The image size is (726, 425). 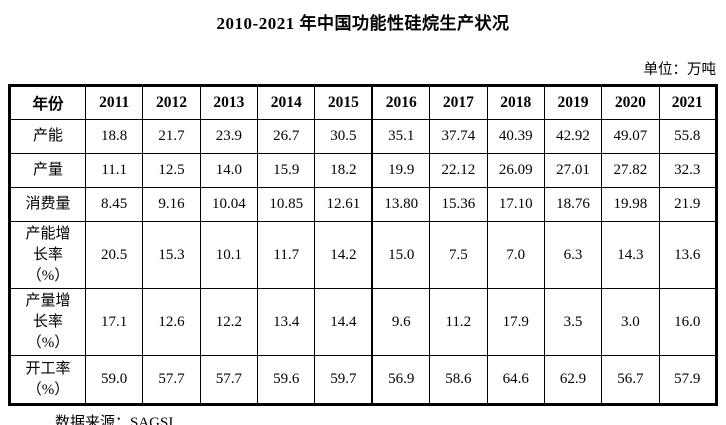 I want to click on table-cell: 21.9, so click(x=688, y=204).